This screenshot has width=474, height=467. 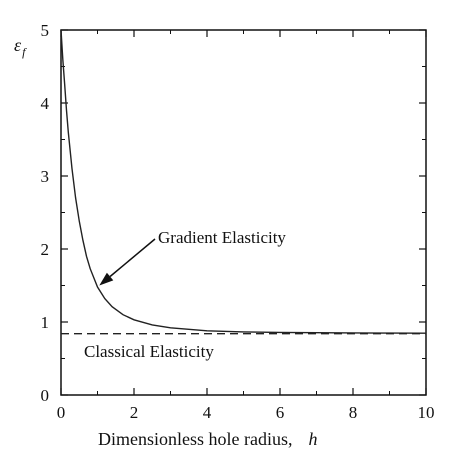 I want to click on annotation-classical-elasticity: Classical Elasticity, so click(x=149, y=351).